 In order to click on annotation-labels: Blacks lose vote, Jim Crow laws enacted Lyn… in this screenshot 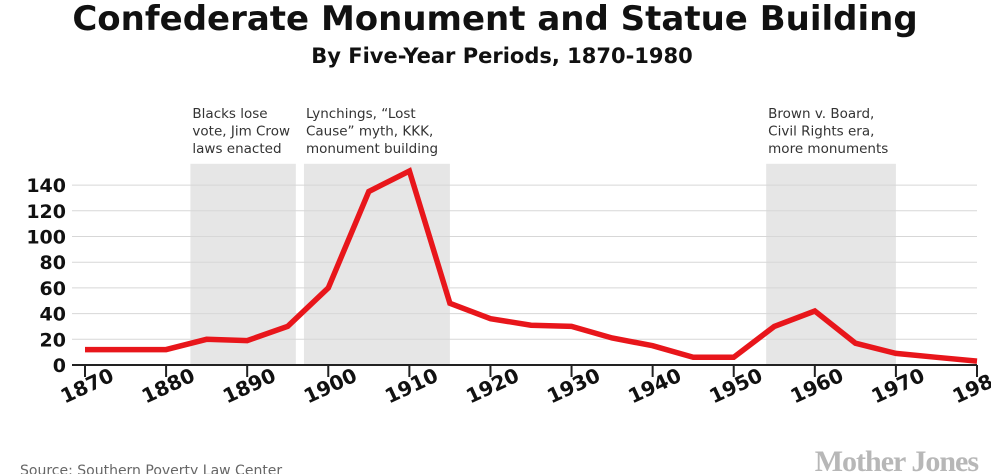, I will do `click(540, 131)`.